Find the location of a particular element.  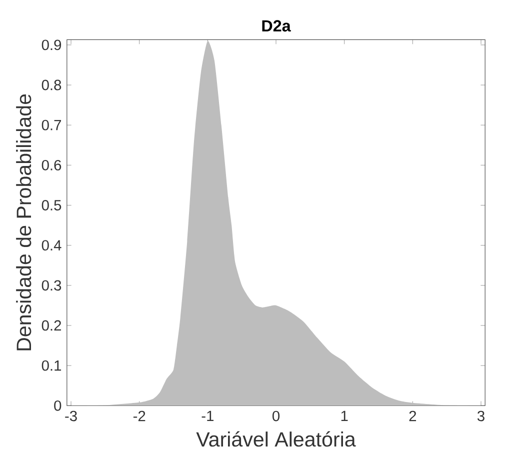

x-tick-label: -1 is located at coordinates (208, 415).